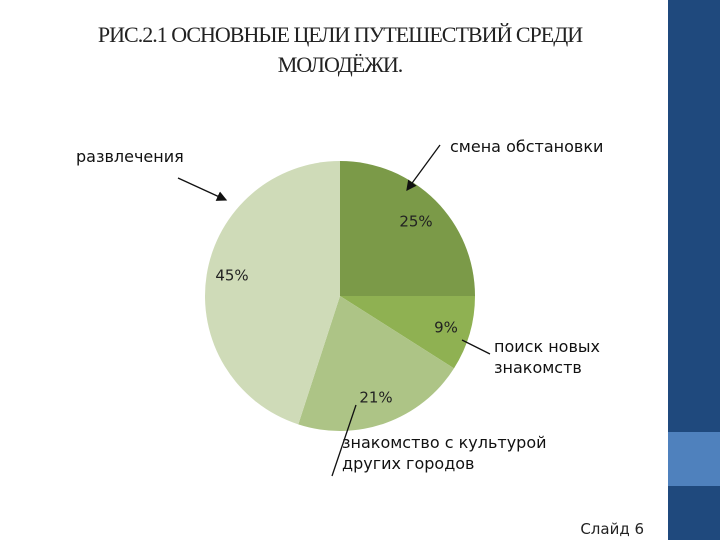 This screenshot has height=540, width=720. Describe the element at coordinates (444, 453) in the screenshot. I see `category-label: знакомство с культурой других городов` at that location.